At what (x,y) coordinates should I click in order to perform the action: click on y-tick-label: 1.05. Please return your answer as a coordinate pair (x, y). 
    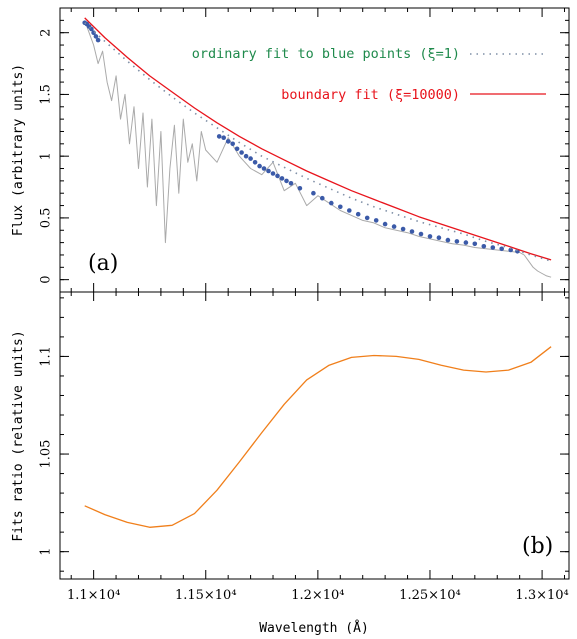
    Looking at the image, I should click on (46, 454).